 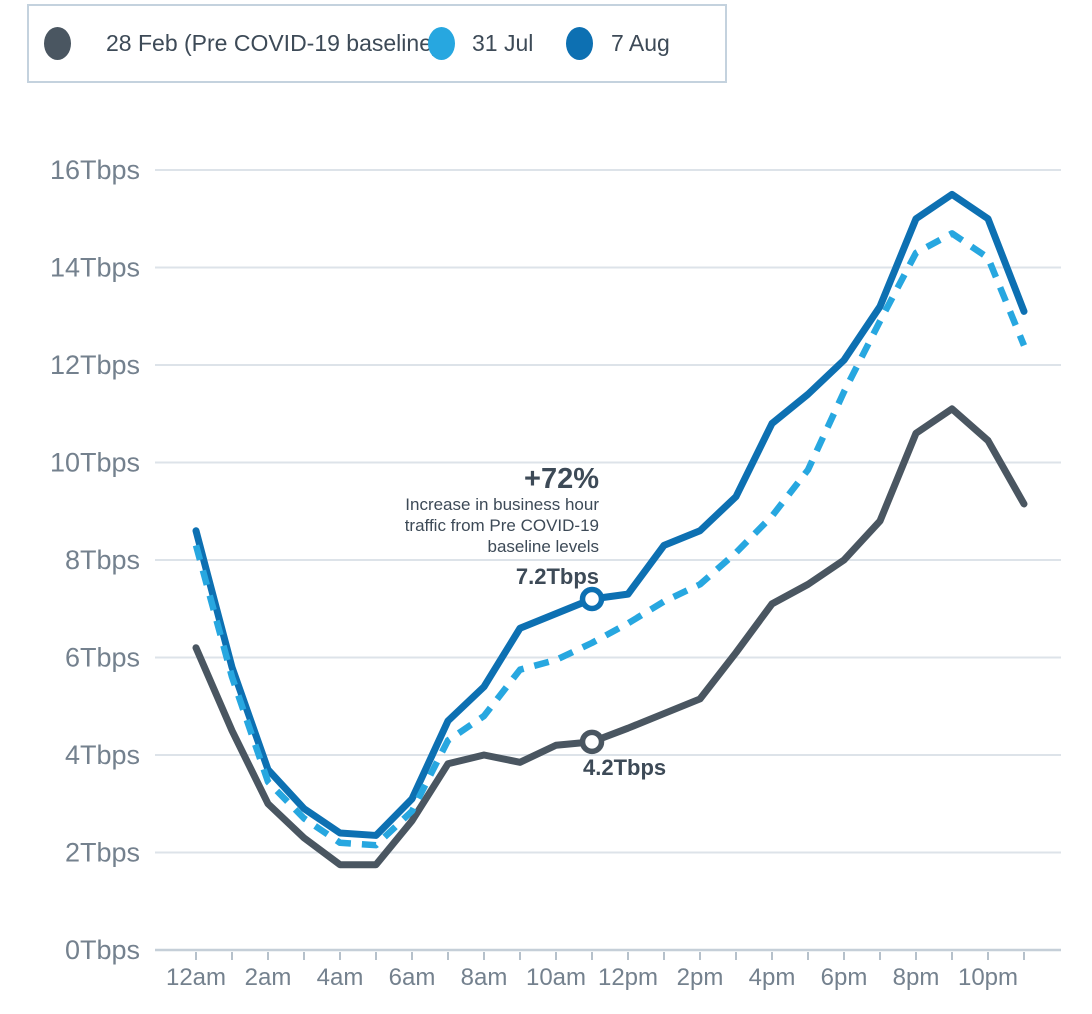 What do you see at coordinates (102, 853) in the screenshot?
I see `svg-text: 2Tbps` at bounding box center [102, 853].